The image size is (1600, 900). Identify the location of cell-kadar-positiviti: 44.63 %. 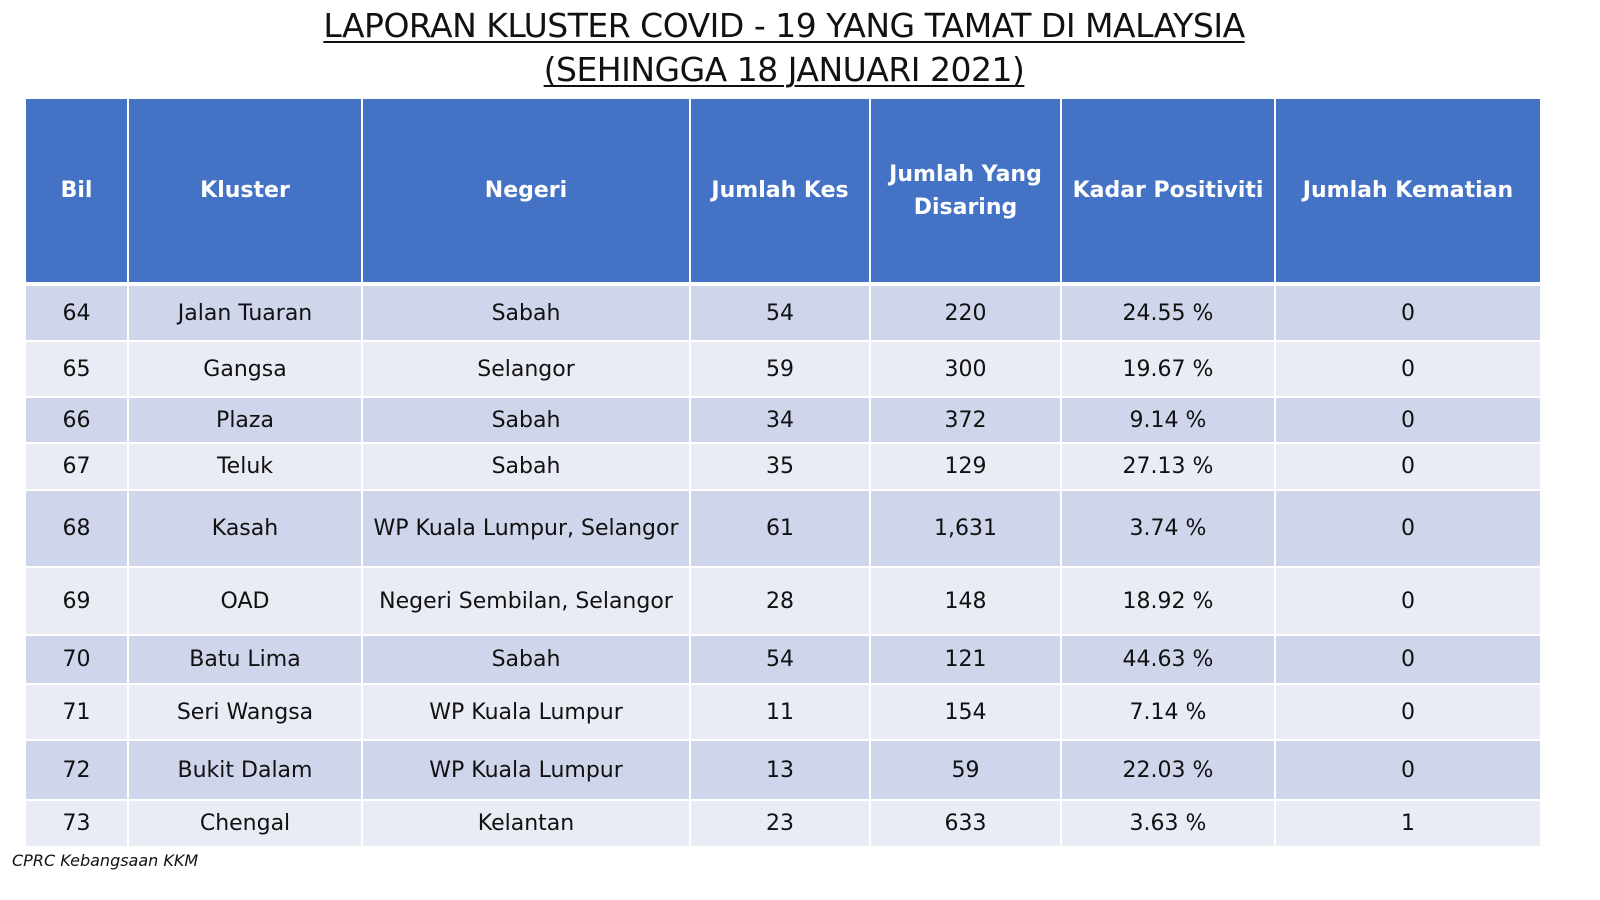
(1168, 659).